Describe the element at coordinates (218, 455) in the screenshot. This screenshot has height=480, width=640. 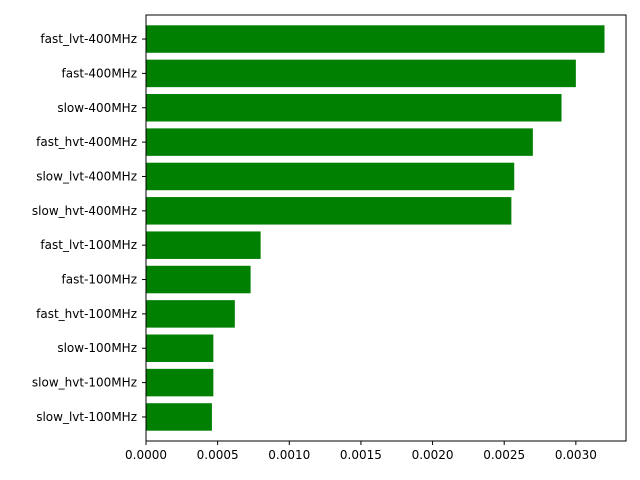
I see `x-tick-label: 0.0005` at that location.